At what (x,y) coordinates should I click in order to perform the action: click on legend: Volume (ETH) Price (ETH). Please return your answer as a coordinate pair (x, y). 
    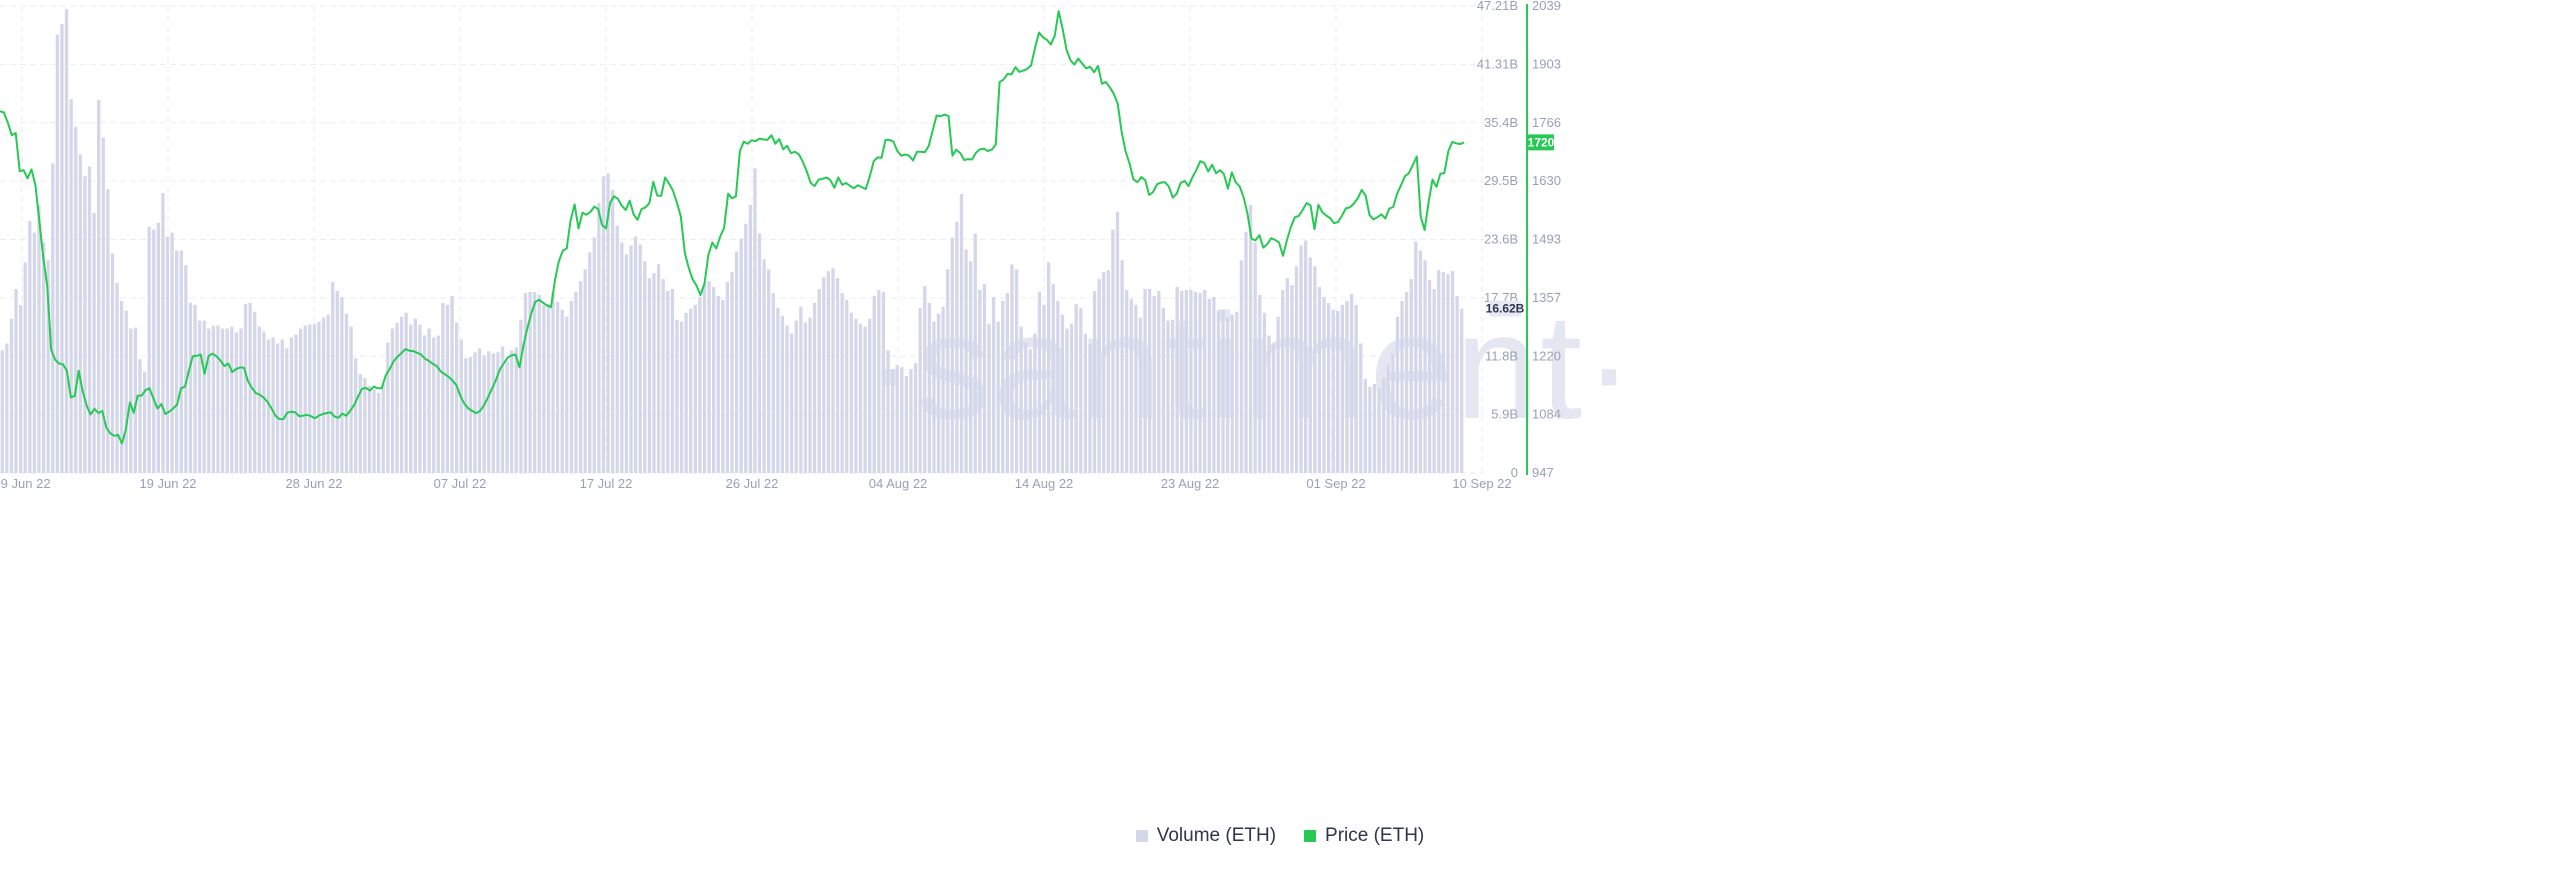
    Looking at the image, I should click on (1280, 836).